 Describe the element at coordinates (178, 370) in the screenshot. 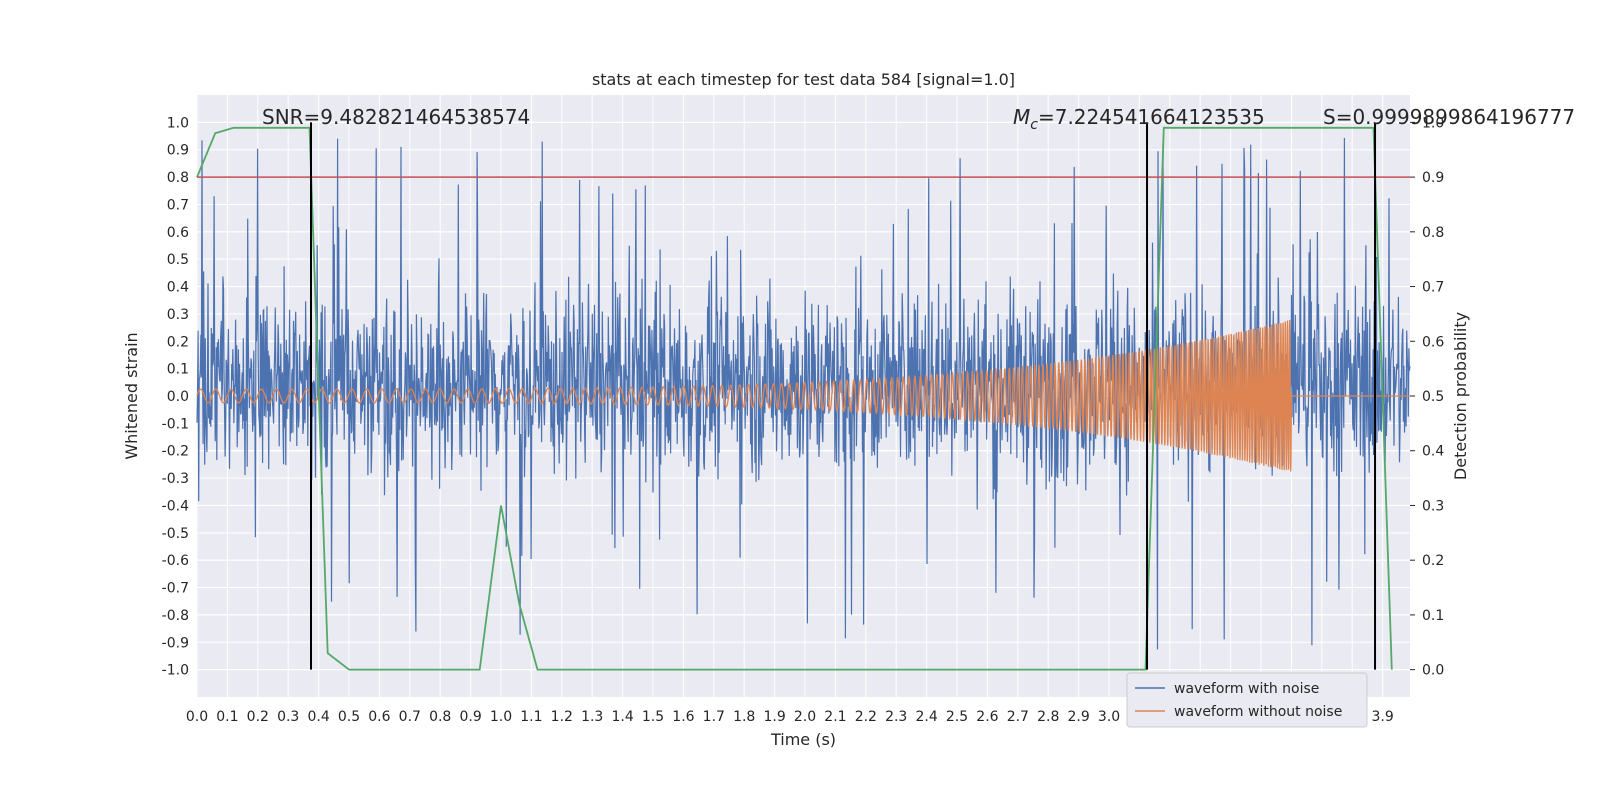

I see `y-tick-label: 0.1` at that location.